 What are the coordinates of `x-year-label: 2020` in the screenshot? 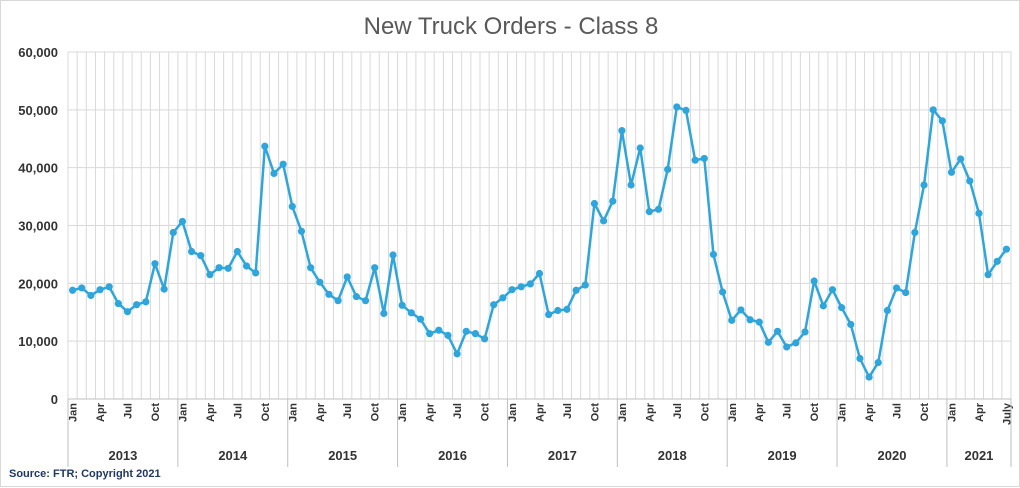 It's located at (892, 455).